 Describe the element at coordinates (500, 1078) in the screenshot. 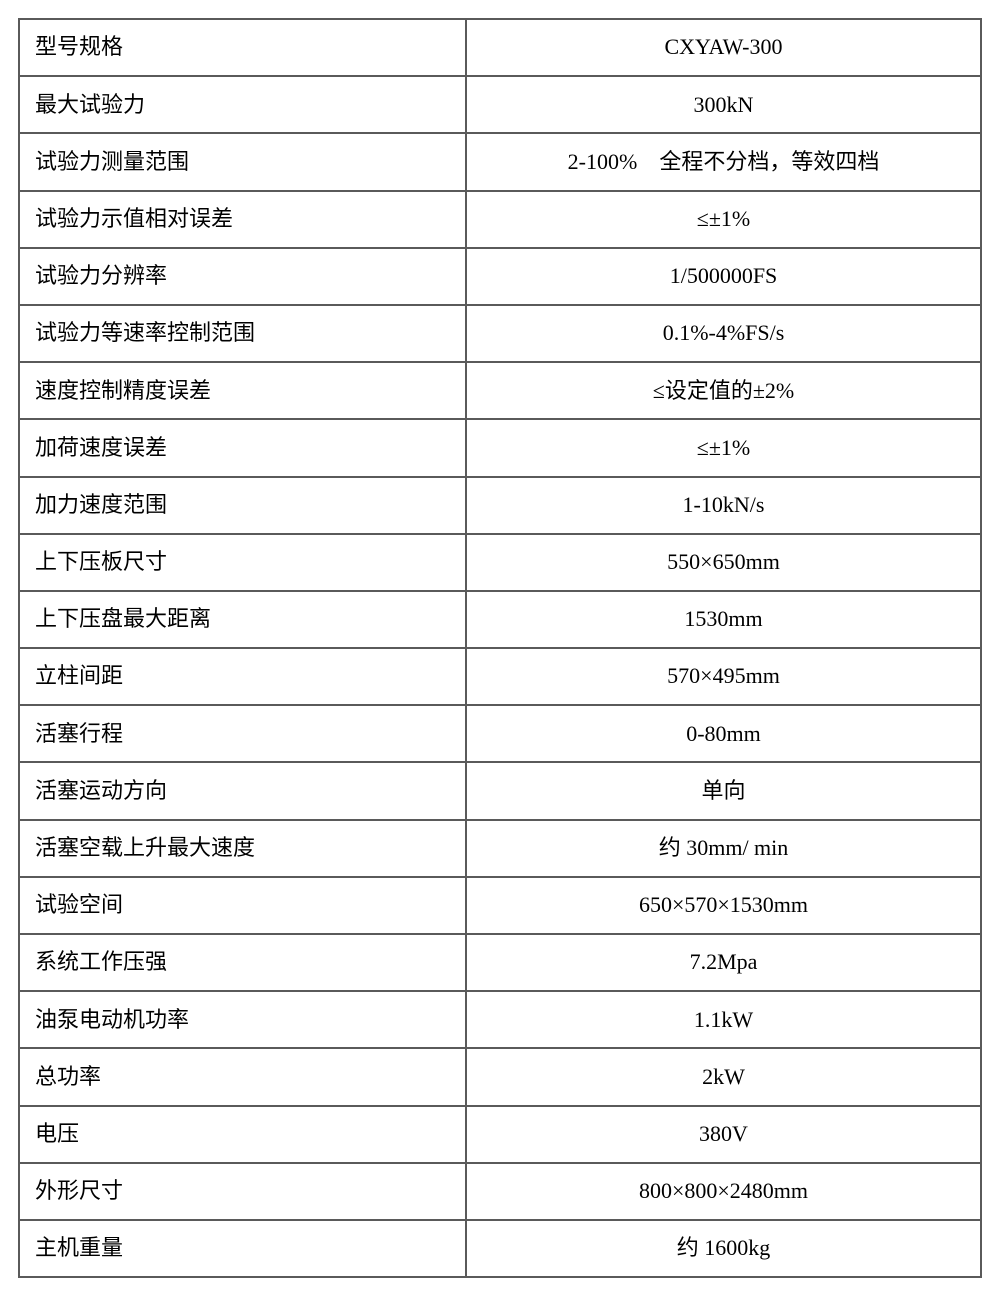

I see `table-row: 总功率 2kW` at that location.